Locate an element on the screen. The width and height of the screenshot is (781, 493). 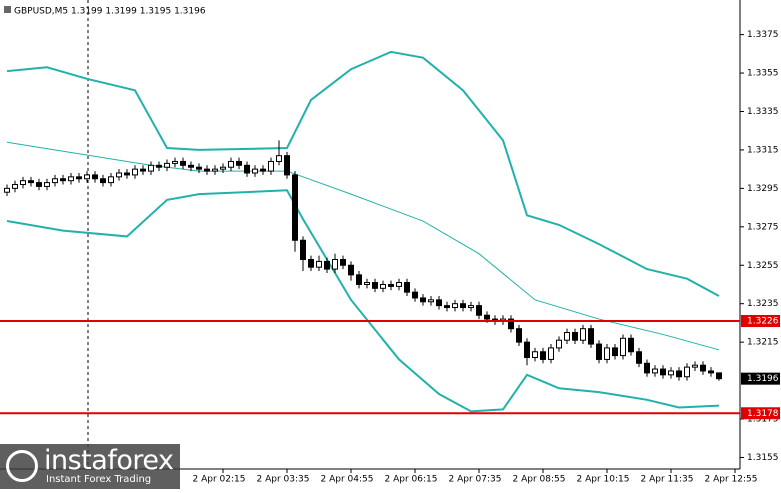
price-label: 1.3196 is located at coordinates (763, 379).